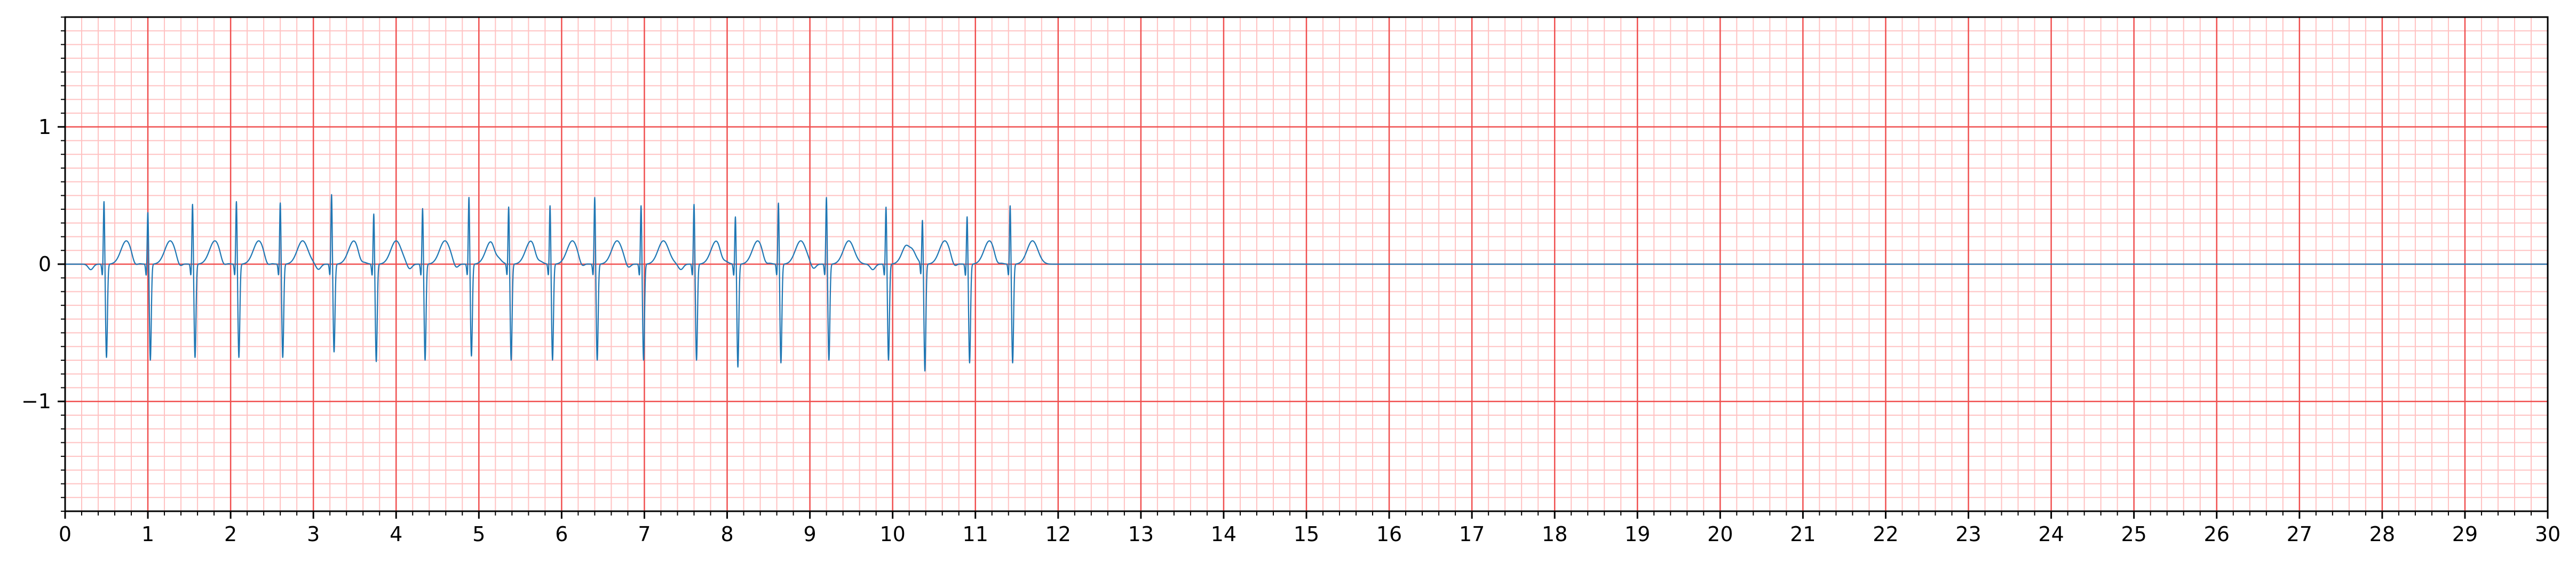 The image size is (2576, 563). I want to click on x-tick-label: 4, so click(396, 534).